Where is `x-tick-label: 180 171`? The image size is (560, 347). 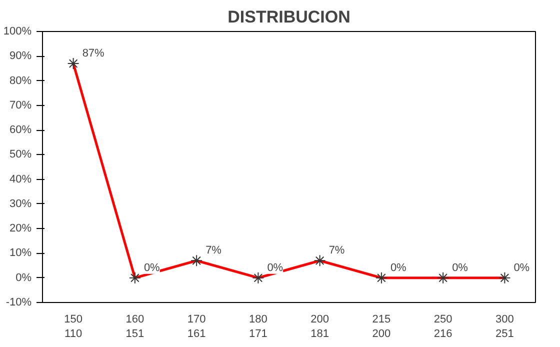 x-tick-label: 180 171 is located at coordinates (258, 327).